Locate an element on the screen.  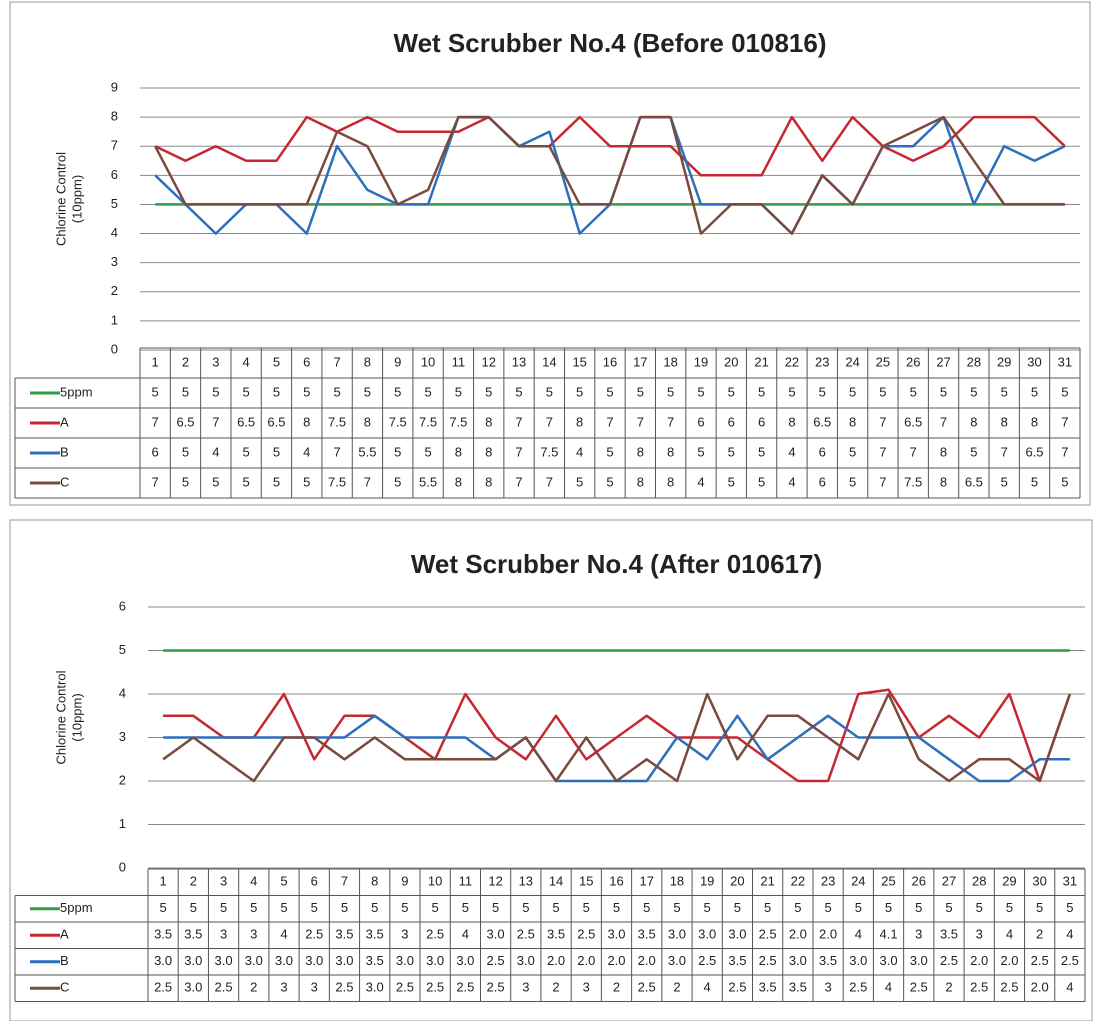
x-tick-label: 29 is located at coordinates (1004, 361).